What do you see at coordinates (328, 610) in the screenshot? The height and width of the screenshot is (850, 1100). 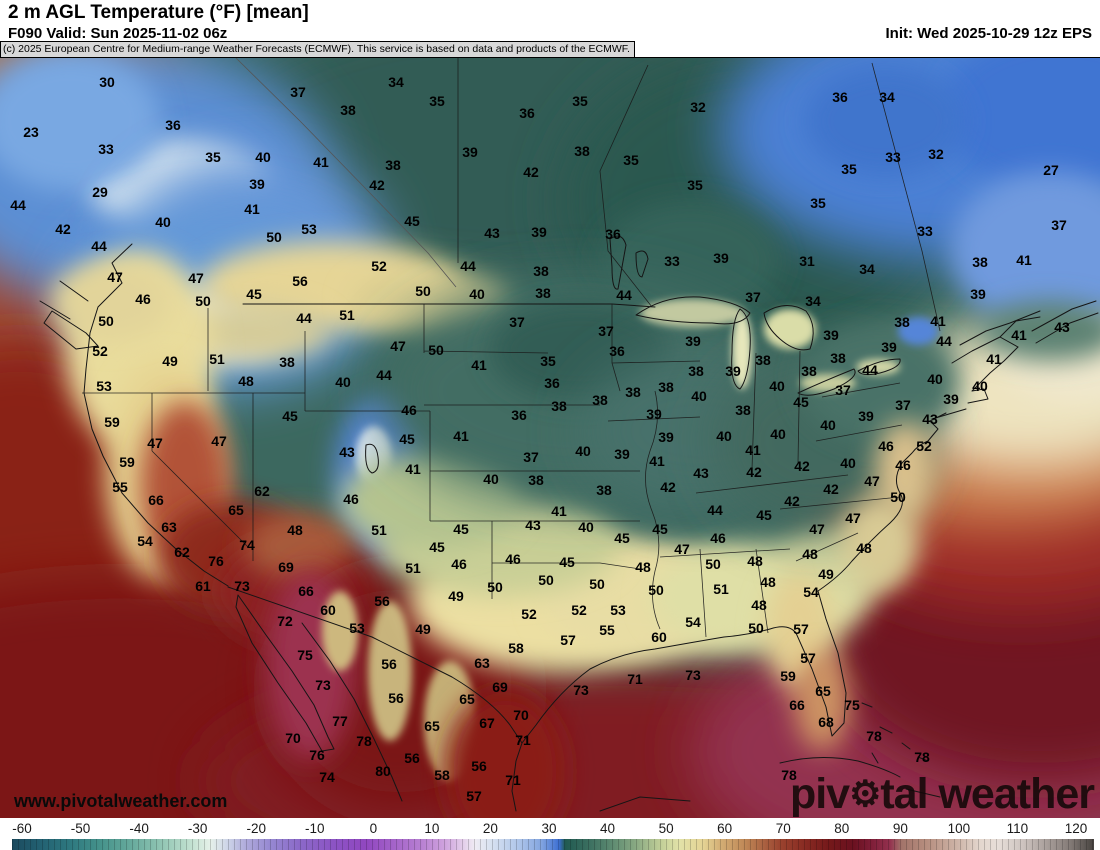 I see `temp-label: 60` at bounding box center [328, 610].